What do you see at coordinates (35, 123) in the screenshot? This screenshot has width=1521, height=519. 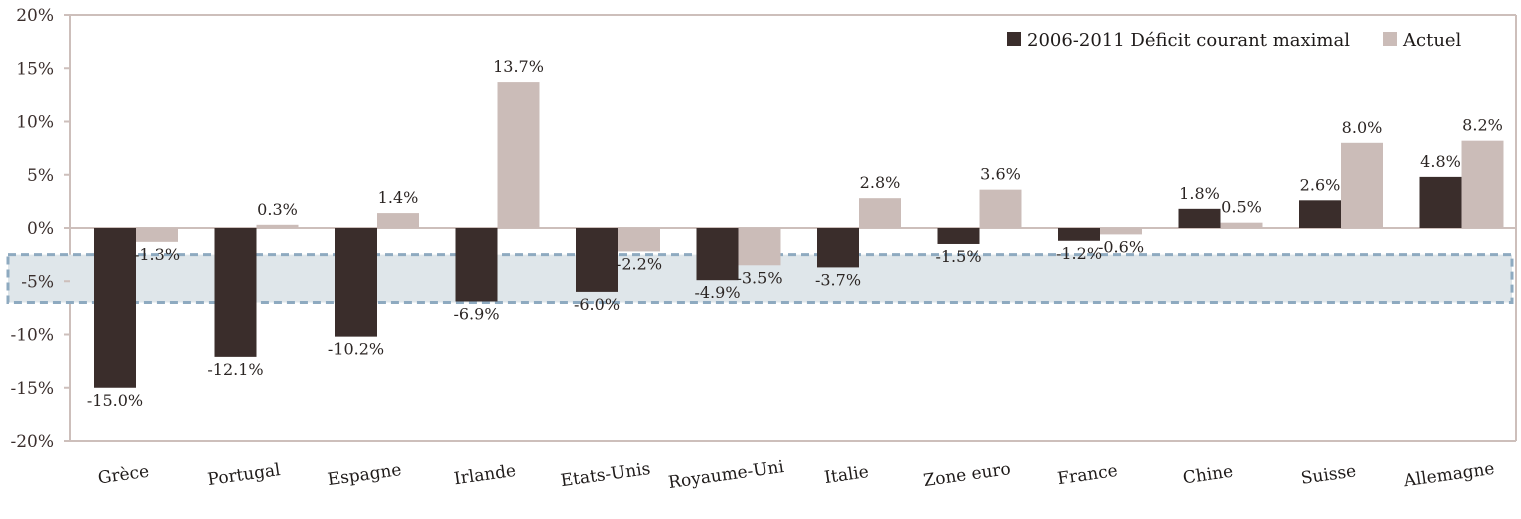 I see `y-tick-label: 10%` at bounding box center [35, 123].